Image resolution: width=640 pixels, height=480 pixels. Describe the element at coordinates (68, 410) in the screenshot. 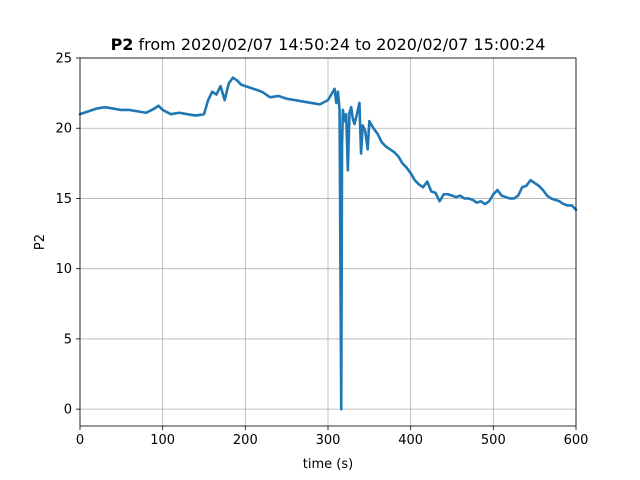

I see `y-tick-label: 0` at that location.